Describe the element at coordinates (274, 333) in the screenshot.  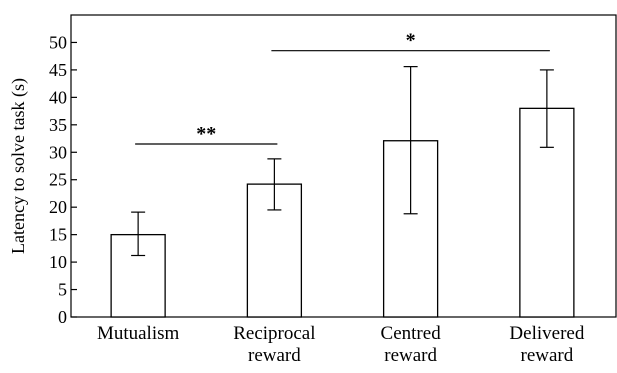
I see `x-tick-label: Reciprocal` at that location.